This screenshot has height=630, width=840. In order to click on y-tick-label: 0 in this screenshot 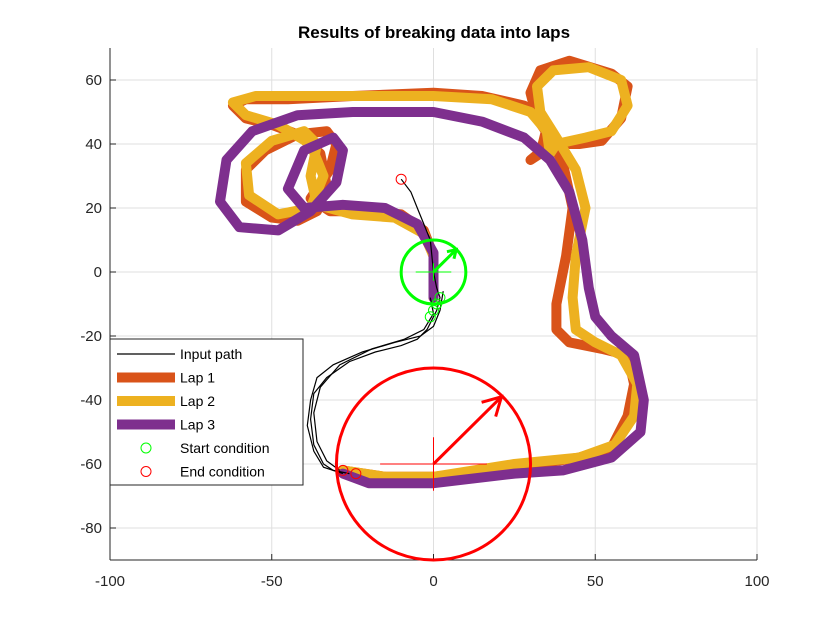, I will do `click(98, 272)`.